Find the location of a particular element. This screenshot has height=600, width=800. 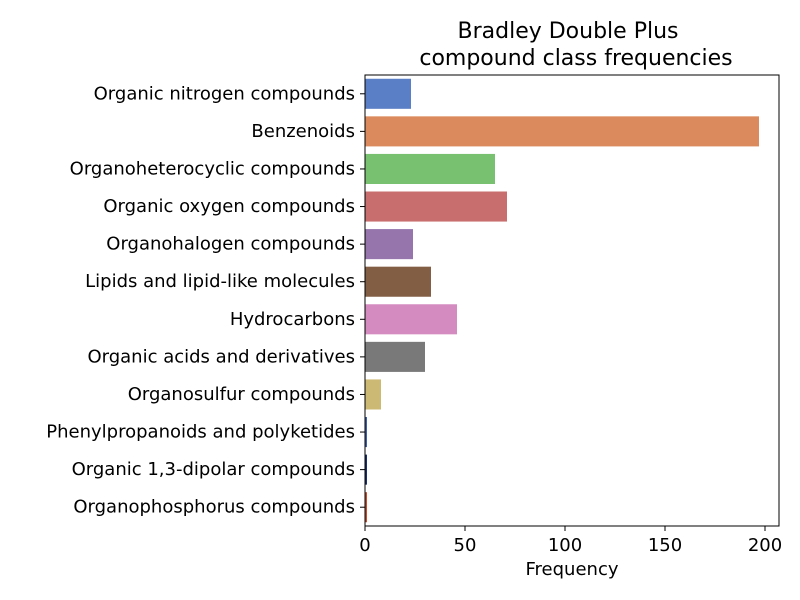

category-label: Lipids and lipid-like molecules is located at coordinates (220, 281).